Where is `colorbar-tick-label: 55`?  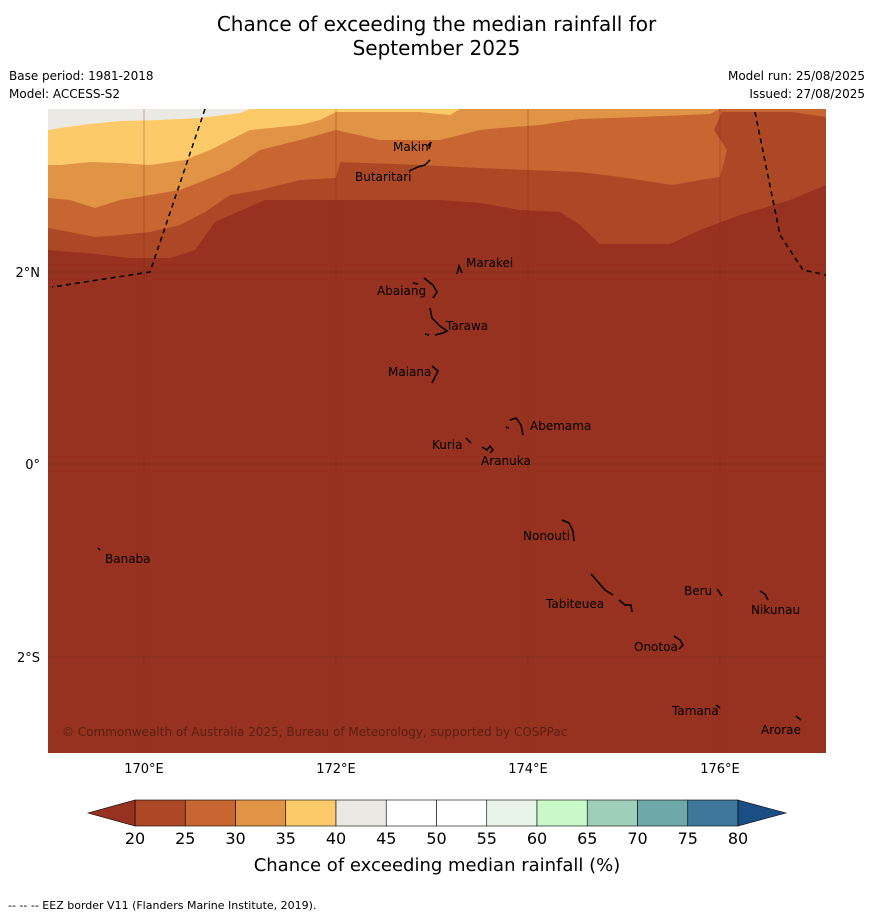 colorbar-tick-label: 55 is located at coordinates (487, 838).